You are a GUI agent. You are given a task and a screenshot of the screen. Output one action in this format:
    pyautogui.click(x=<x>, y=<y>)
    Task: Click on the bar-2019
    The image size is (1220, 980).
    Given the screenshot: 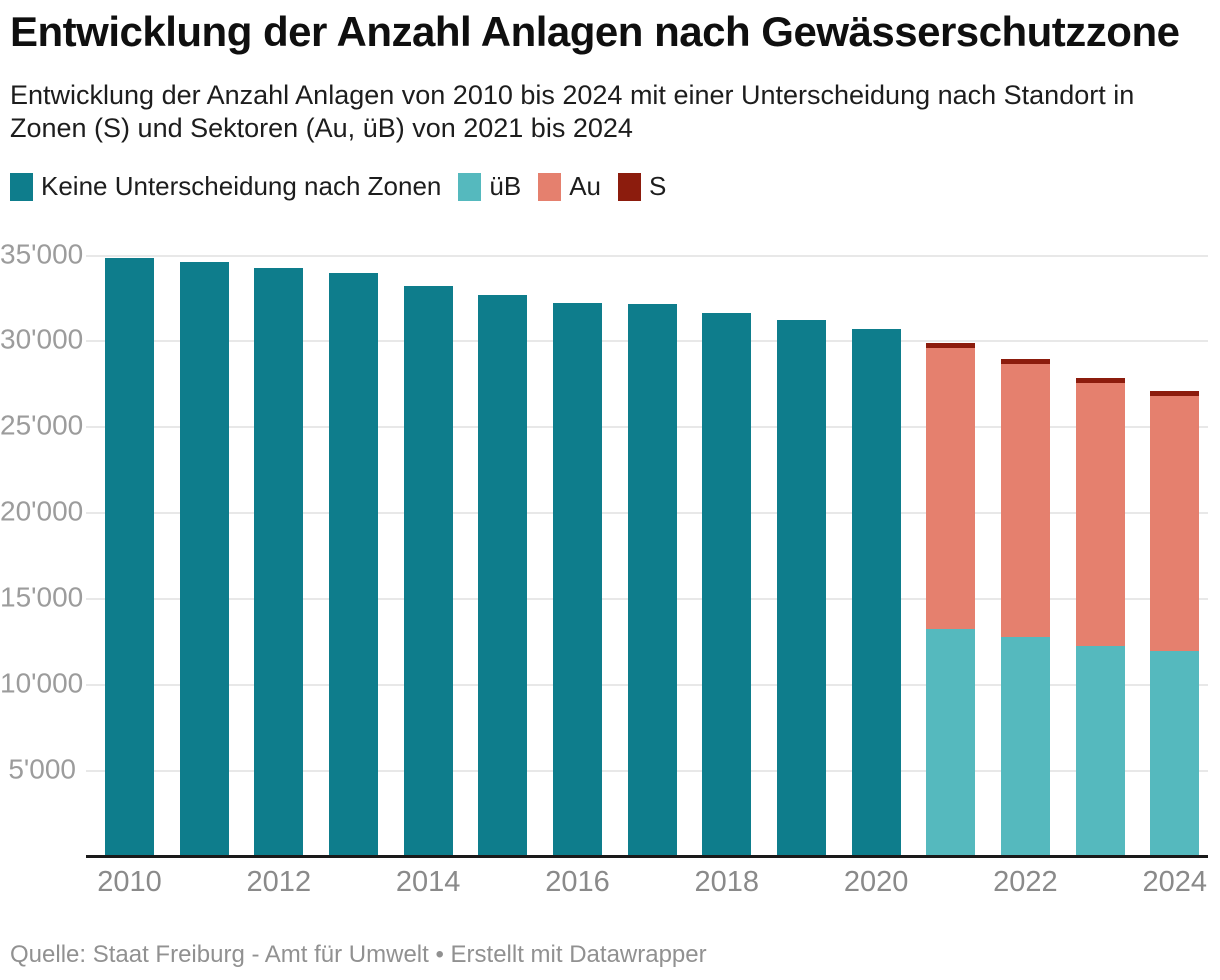 What is the action you would take?
    pyautogui.click(x=801, y=588)
    